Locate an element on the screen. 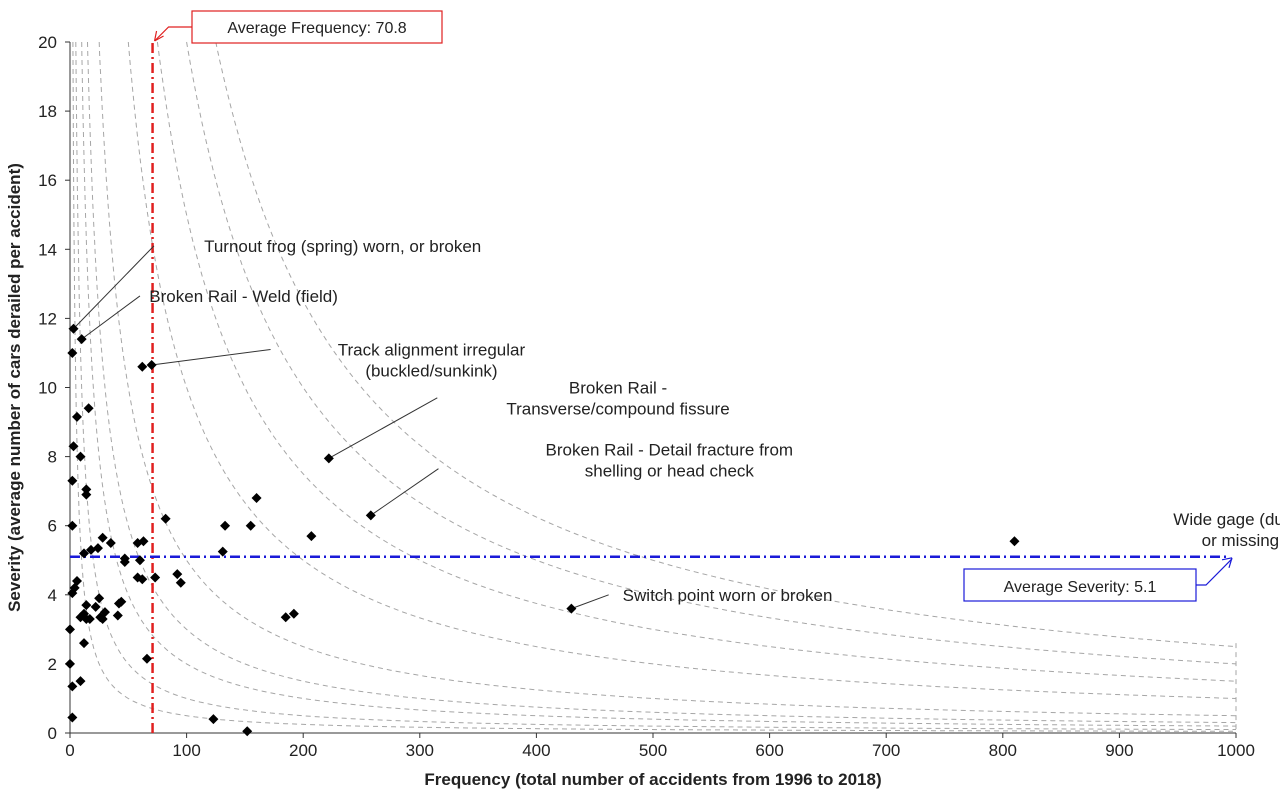 Image resolution: width=1280 pixels, height=796 pixels. annotation-label: or missing crossties) is located at coordinates (1241, 540).